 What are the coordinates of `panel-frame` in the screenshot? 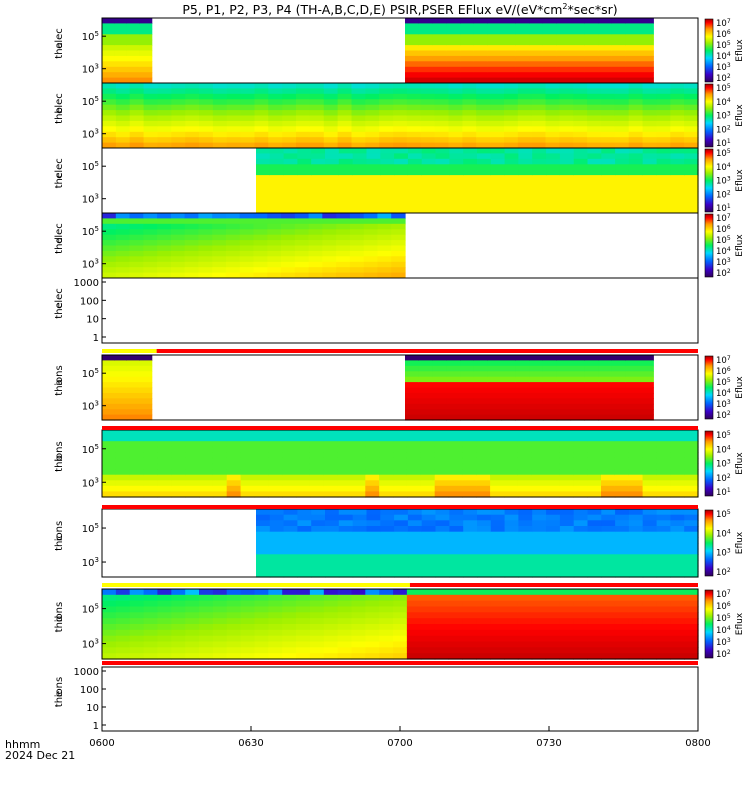 It's located at (400, 310).